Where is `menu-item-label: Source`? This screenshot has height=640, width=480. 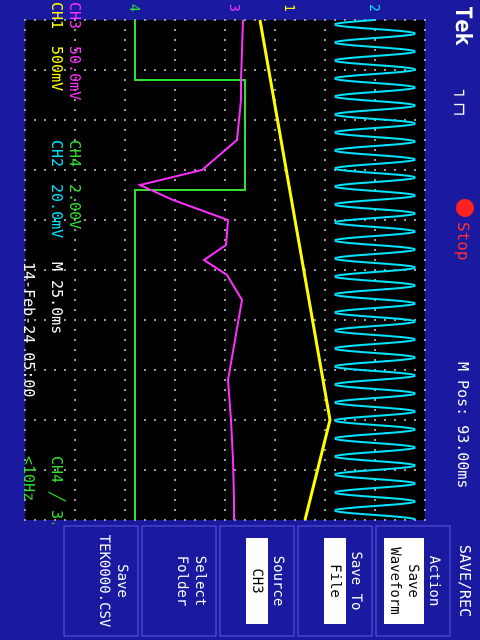
menu-item-label: Source is located at coordinates (278, 581).